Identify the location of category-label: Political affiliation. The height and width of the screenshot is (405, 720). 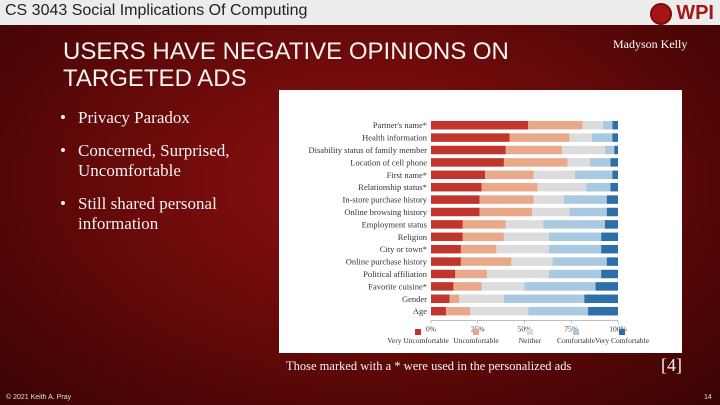
(395, 274).